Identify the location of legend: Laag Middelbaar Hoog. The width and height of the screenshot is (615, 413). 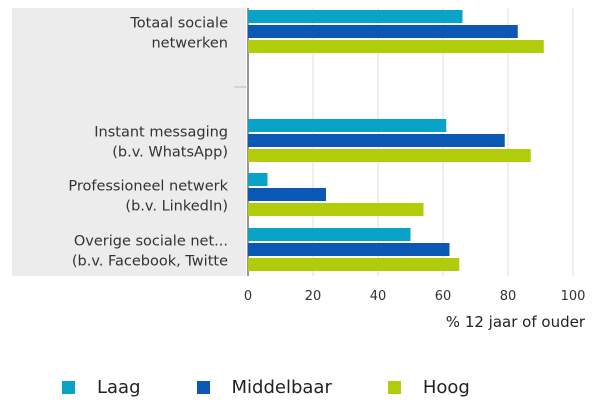
(294, 387).